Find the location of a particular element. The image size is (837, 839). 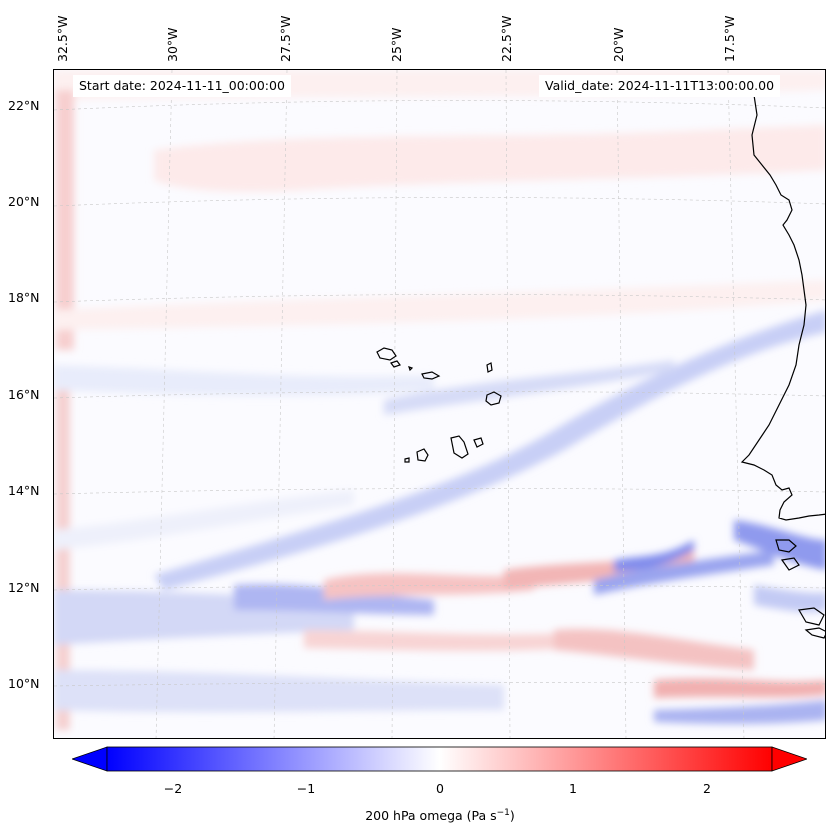

colorbar-tick: 1 is located at coordinates (573, 788).